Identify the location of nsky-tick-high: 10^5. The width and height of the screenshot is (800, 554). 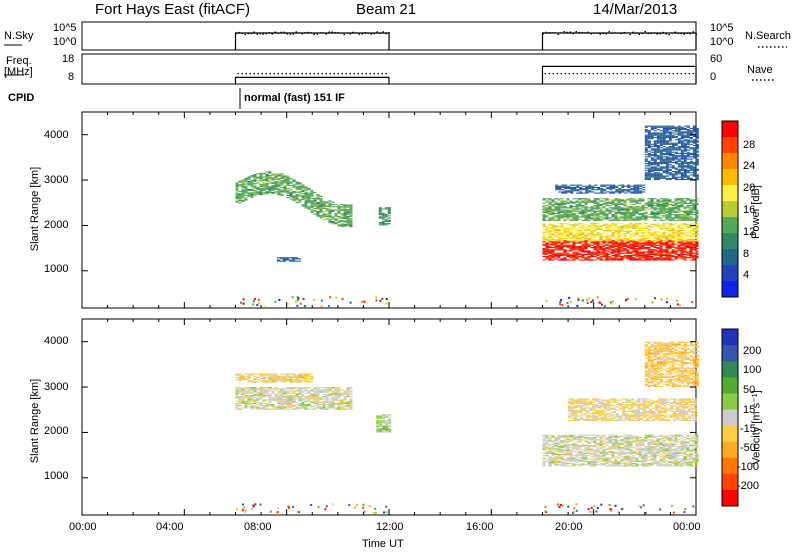
(65, 28).